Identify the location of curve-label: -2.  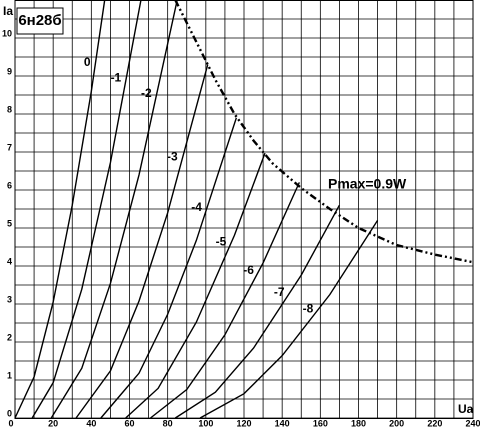
(146, 93).